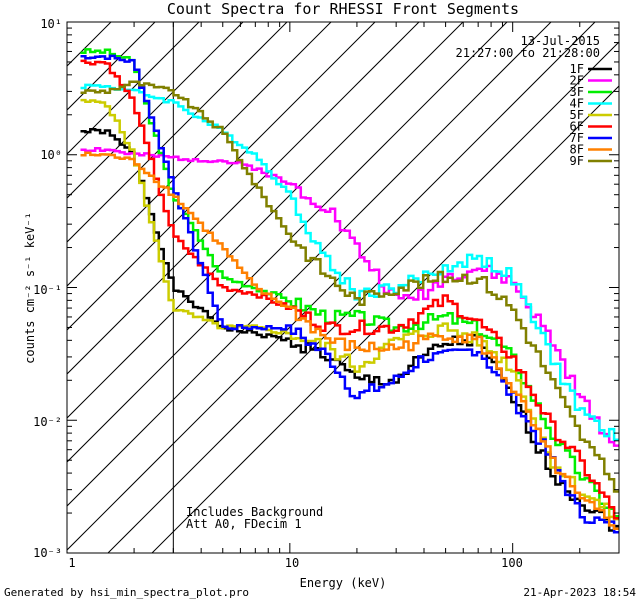 The width and height of the screenshot is (640, 600). What do you see at coordinates (577, 92) in the screenshot?
I see `legend-label-3F: 3F` at bounding box center [577, 92].